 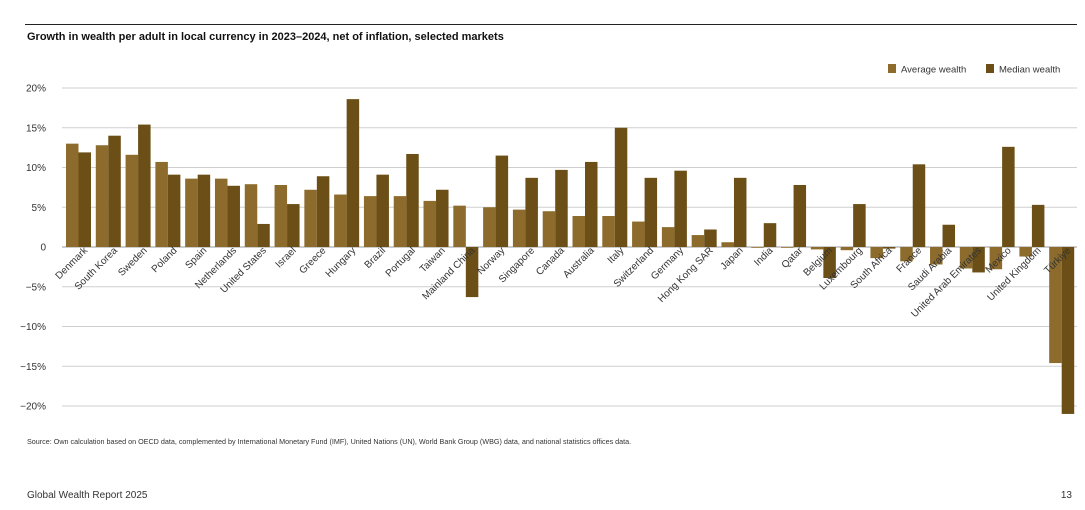 What do you see at coordinates (33, 327) in the screenshot?
I see `y-tick-label: −10%` at bounding box center [33, 327].